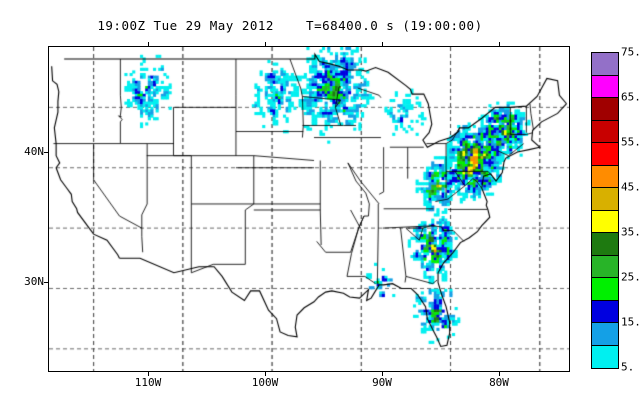  Describe the element at coordinates (630, 97) in the screenshot. I see `colorbar-tick-65: 65.` at that location.